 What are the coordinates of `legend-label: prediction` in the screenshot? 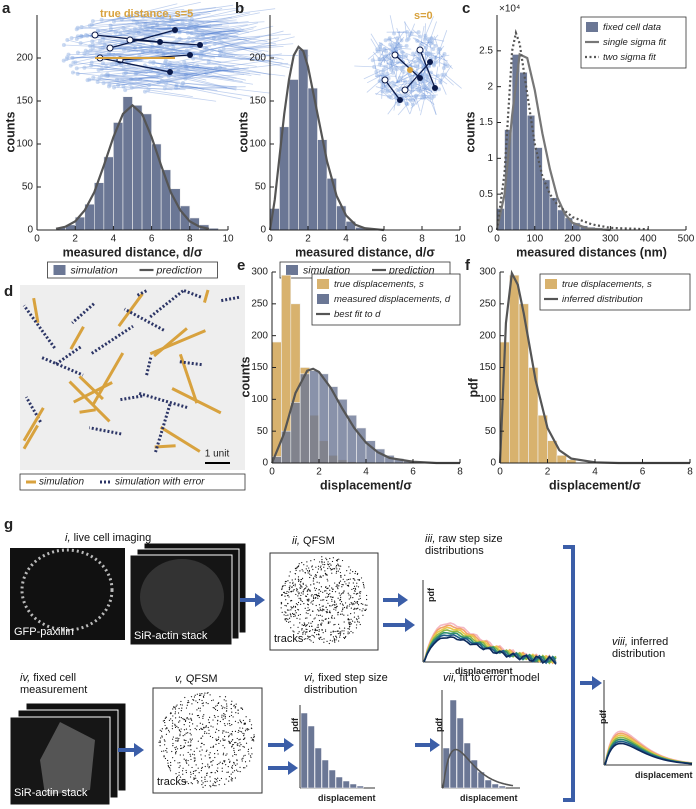 It's located at (179, 270).